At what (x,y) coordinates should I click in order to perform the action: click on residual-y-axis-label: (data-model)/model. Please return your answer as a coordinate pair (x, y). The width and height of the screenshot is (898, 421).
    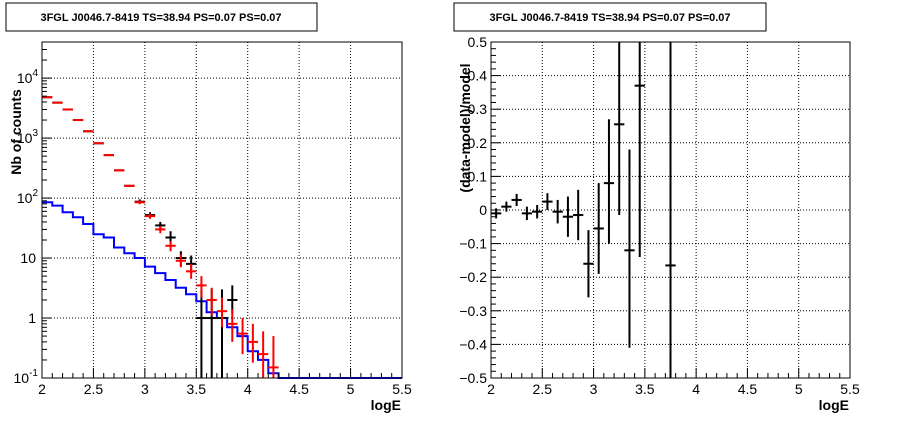
    Looking at the image, I should click on (465, 127).